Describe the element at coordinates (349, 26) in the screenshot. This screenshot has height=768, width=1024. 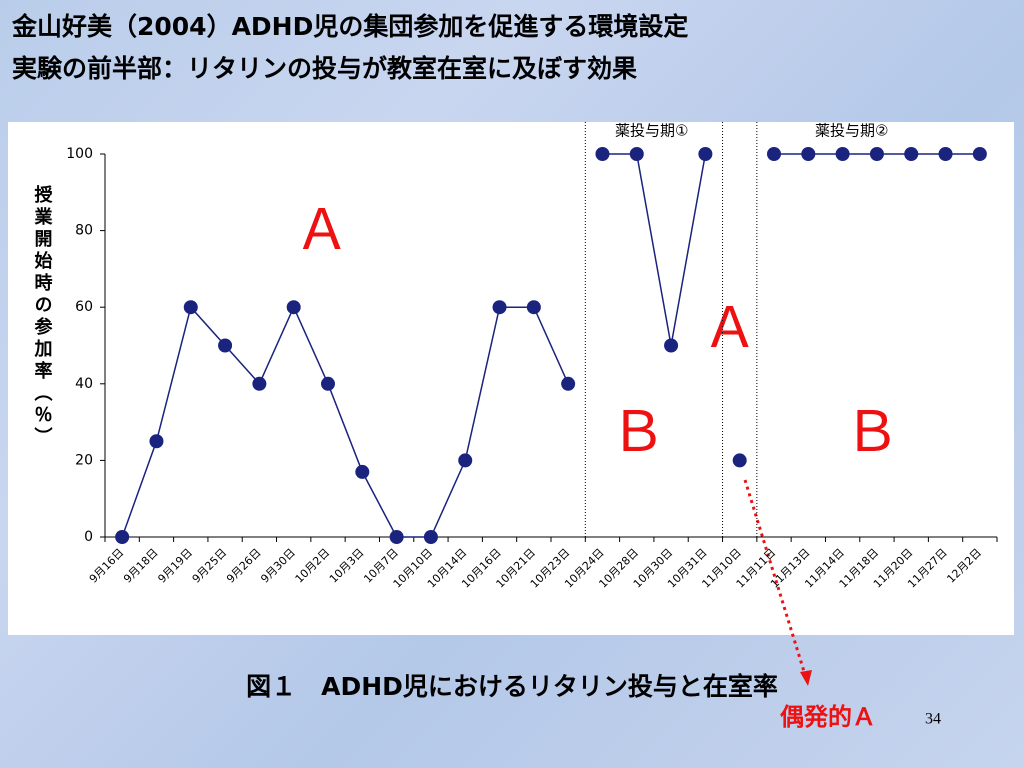
I see `title-line: 金山好美（2004）ADHD児の集団参加を促進する環境設定` at that location.